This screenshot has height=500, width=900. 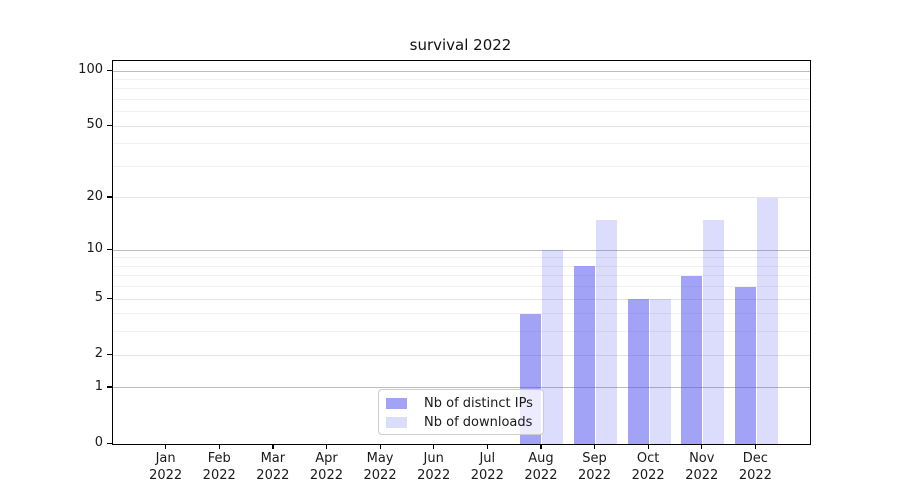 I want to click on bar-distinct-ips-dec, so click(x=745, y=365).